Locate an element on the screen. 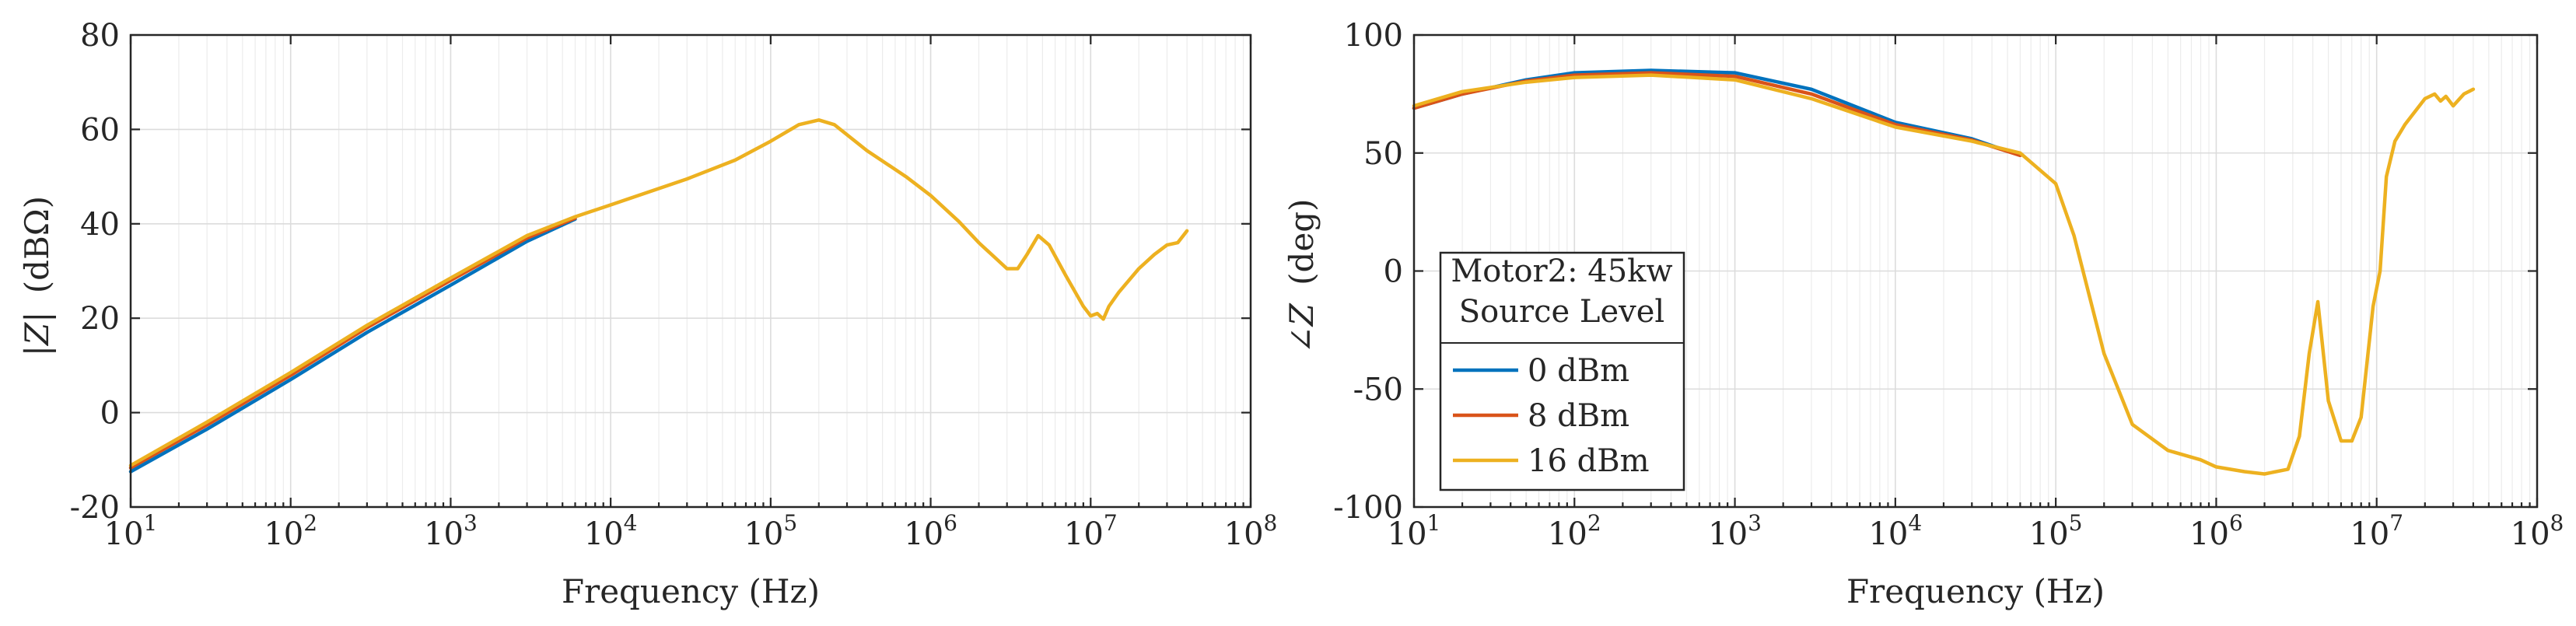 This screenshot has height=626, width=2576. magnitude-series-line-8dbm is located at coordinates (352, 343).